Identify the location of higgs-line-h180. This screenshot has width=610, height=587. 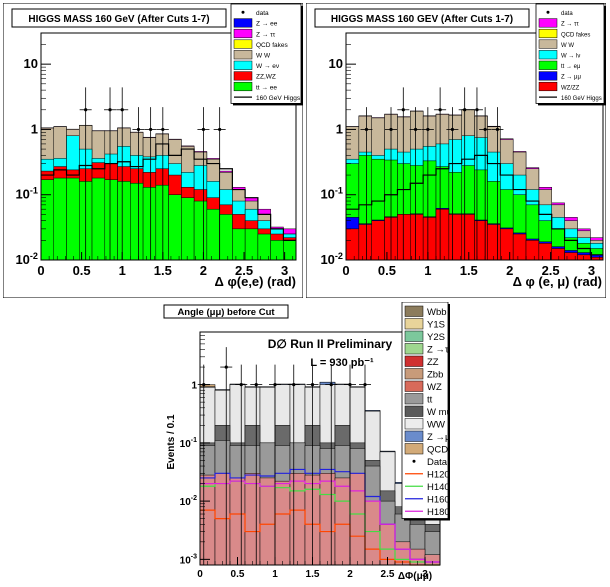
(320, 521).